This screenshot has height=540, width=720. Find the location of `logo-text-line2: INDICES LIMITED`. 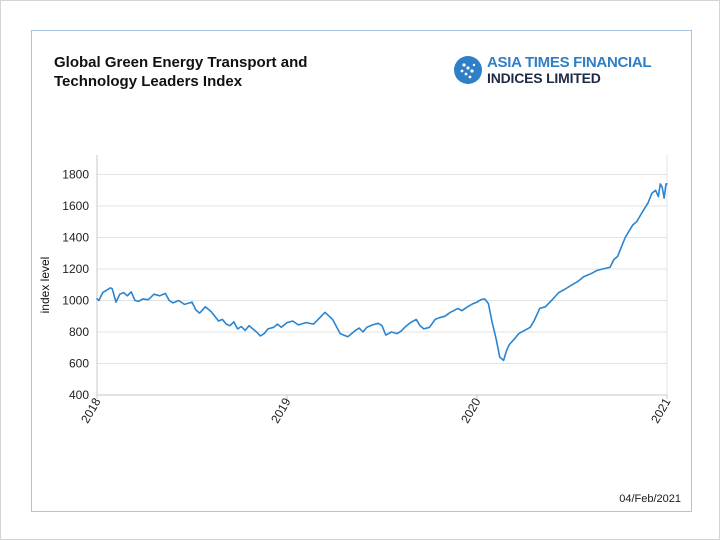

logo-text-line2: INDICES LIMITED is located at coordinates (544, 78).